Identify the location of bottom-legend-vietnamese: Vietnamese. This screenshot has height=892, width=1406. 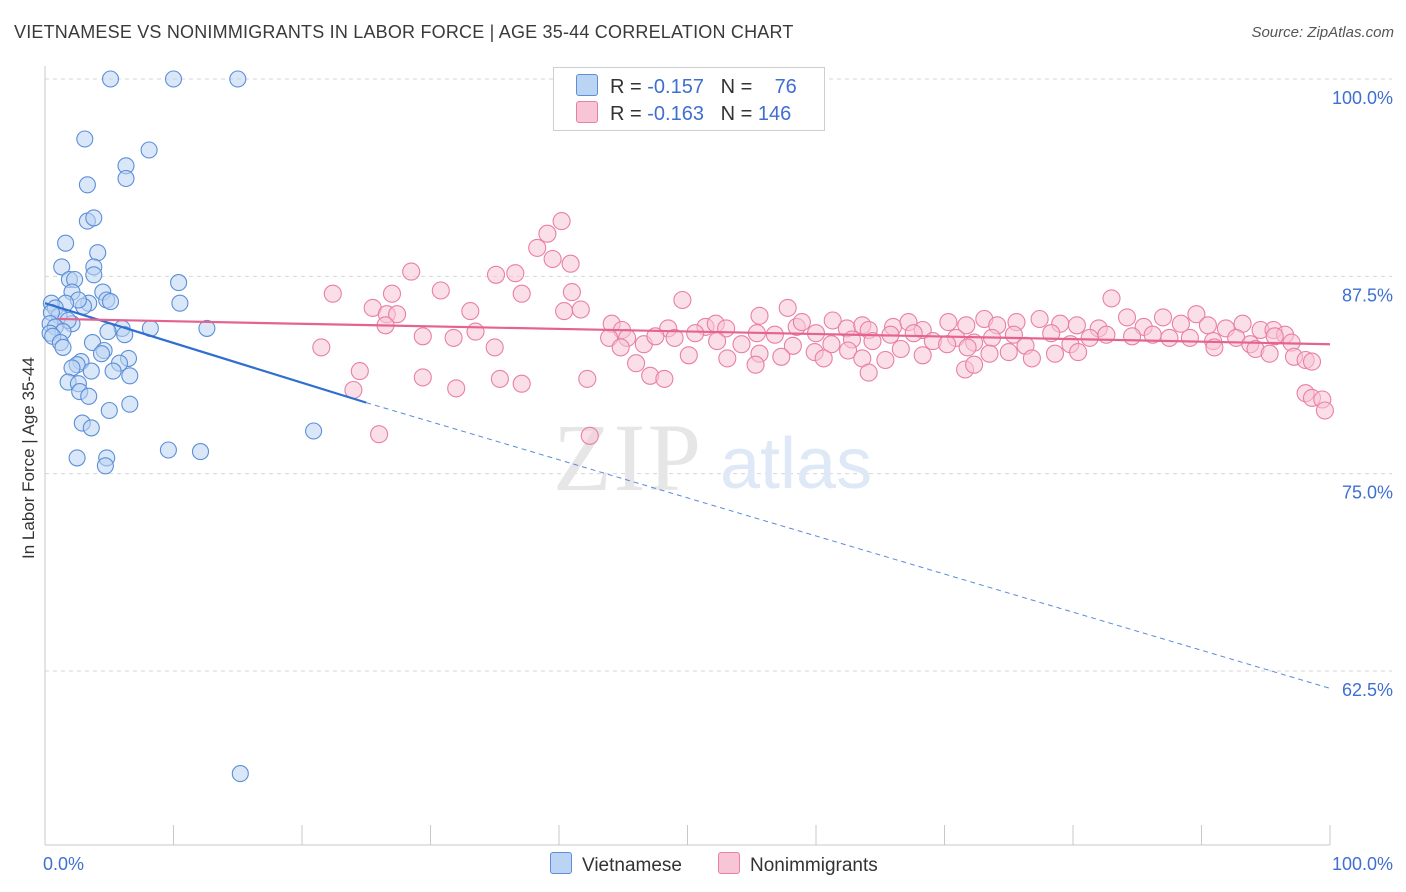
(616, 864).